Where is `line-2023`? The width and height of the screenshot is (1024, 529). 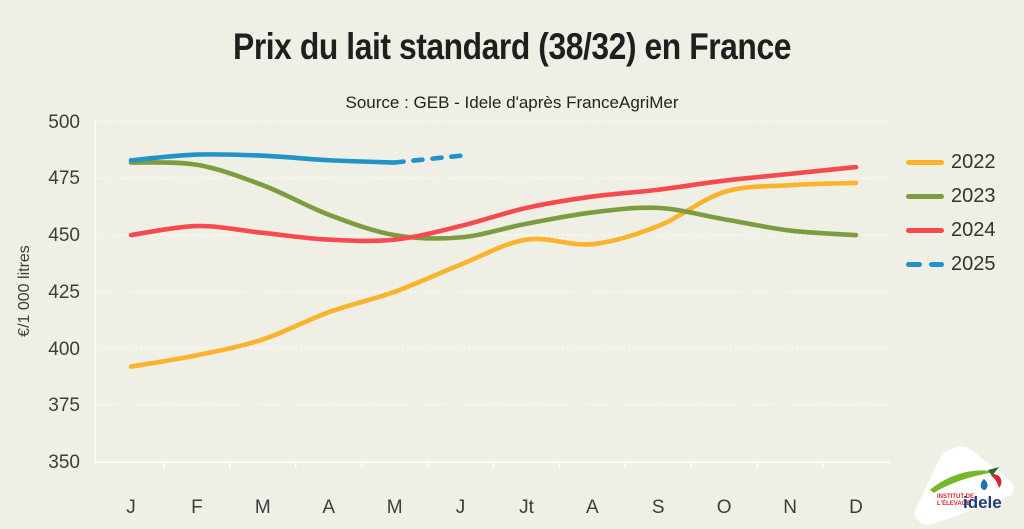
line-2023 is located at coordinates (493, 200).